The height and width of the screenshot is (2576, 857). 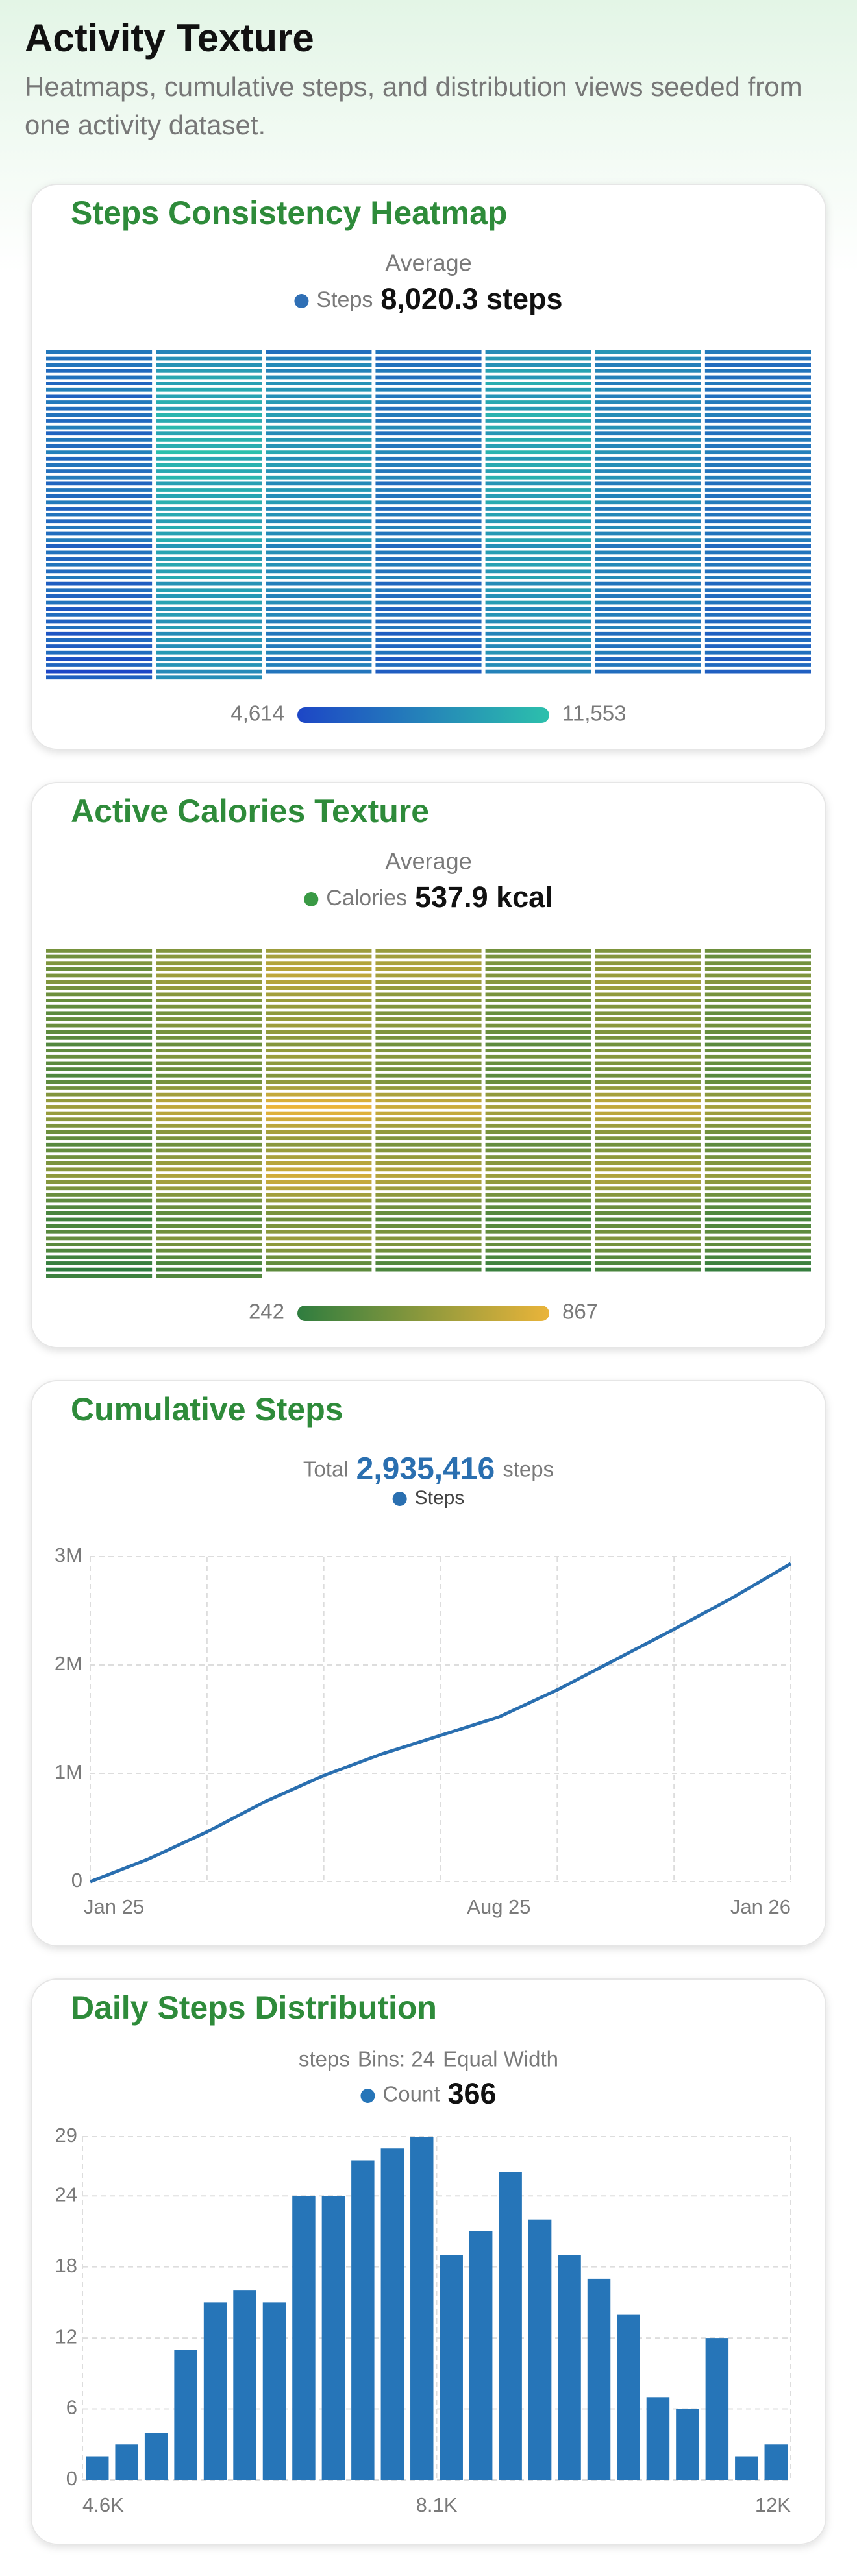 What do you see at coordinates (428, 263) in the screenshot?
I see `stat-label: Average` at bounding box center [428, 263].